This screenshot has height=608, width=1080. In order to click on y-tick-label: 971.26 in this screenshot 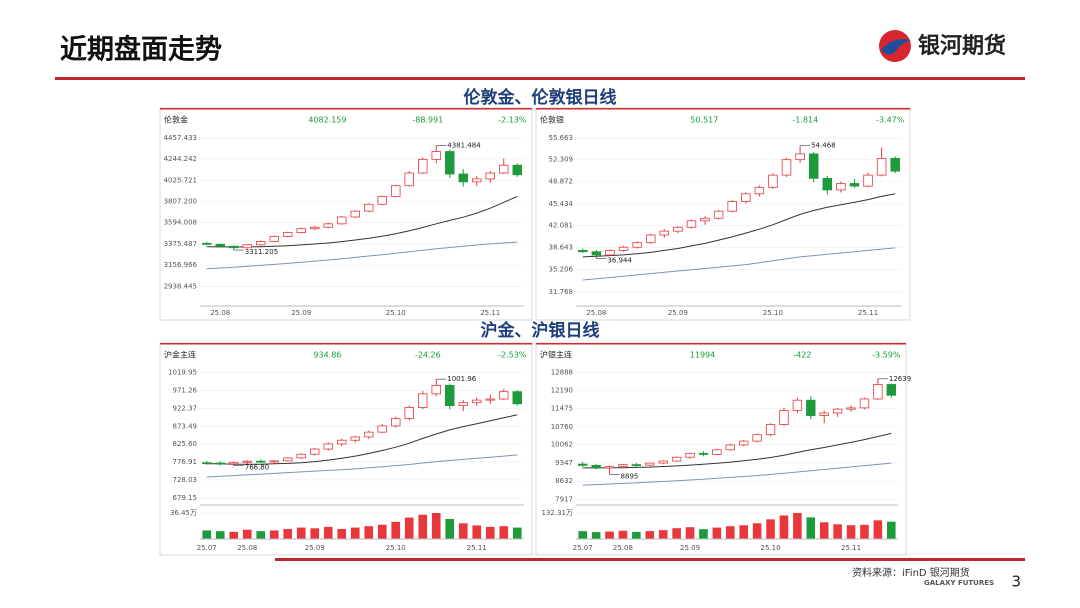, I will do `click(185, 390)`.